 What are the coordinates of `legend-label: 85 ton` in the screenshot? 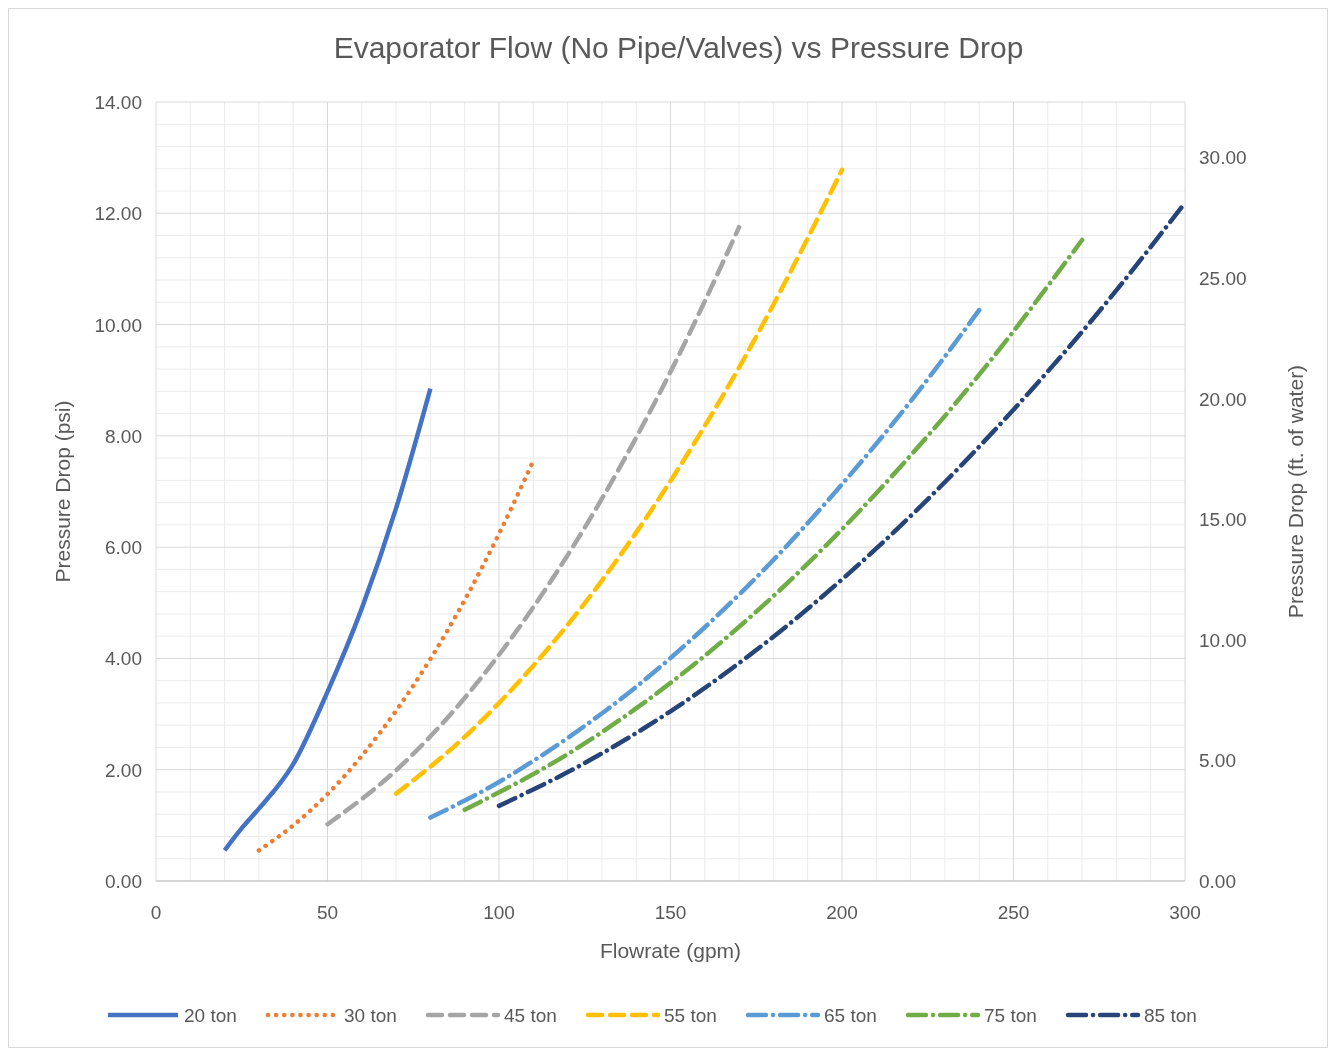 It's located at (1170, 1015).